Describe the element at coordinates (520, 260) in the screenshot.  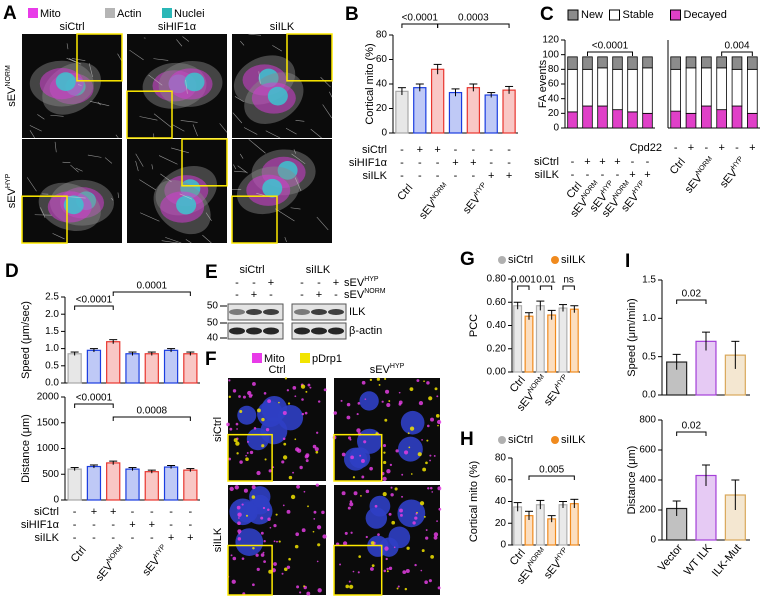
I see `legend-label: siCtrl` at that location.